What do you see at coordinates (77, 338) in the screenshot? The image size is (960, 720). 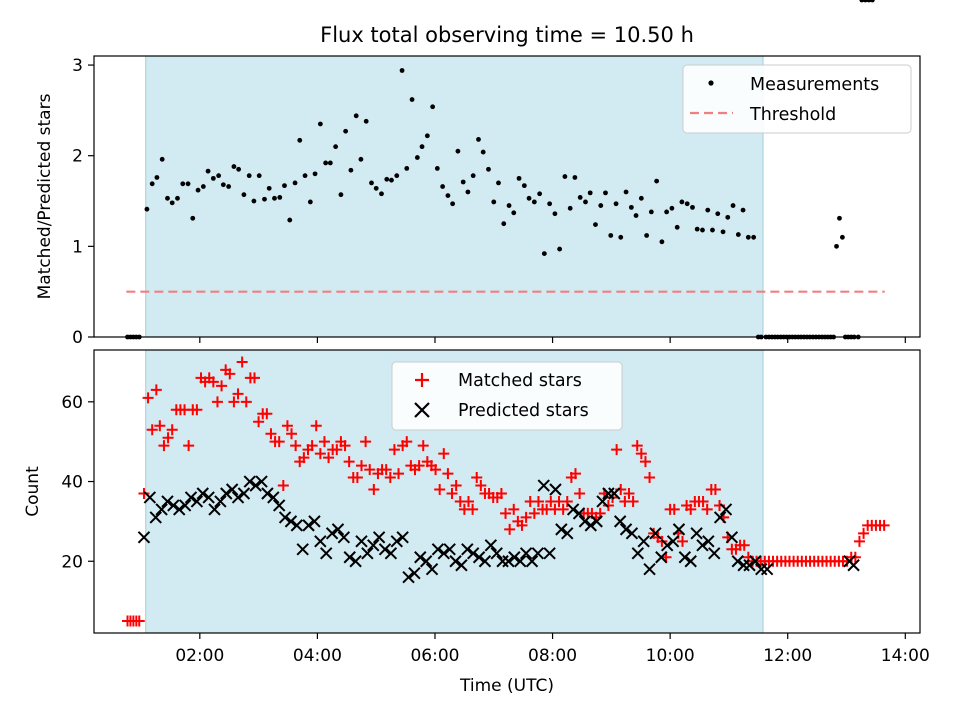 I see `top-y-tick-label: 0` at bounding box center [77, 338].